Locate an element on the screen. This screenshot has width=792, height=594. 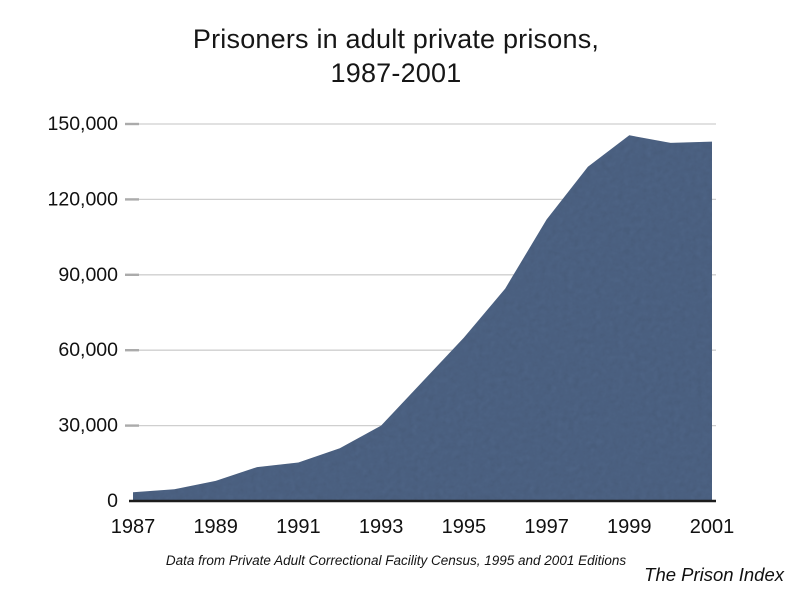
x-axis-label: 1987 is located at coordinates (133, 527).